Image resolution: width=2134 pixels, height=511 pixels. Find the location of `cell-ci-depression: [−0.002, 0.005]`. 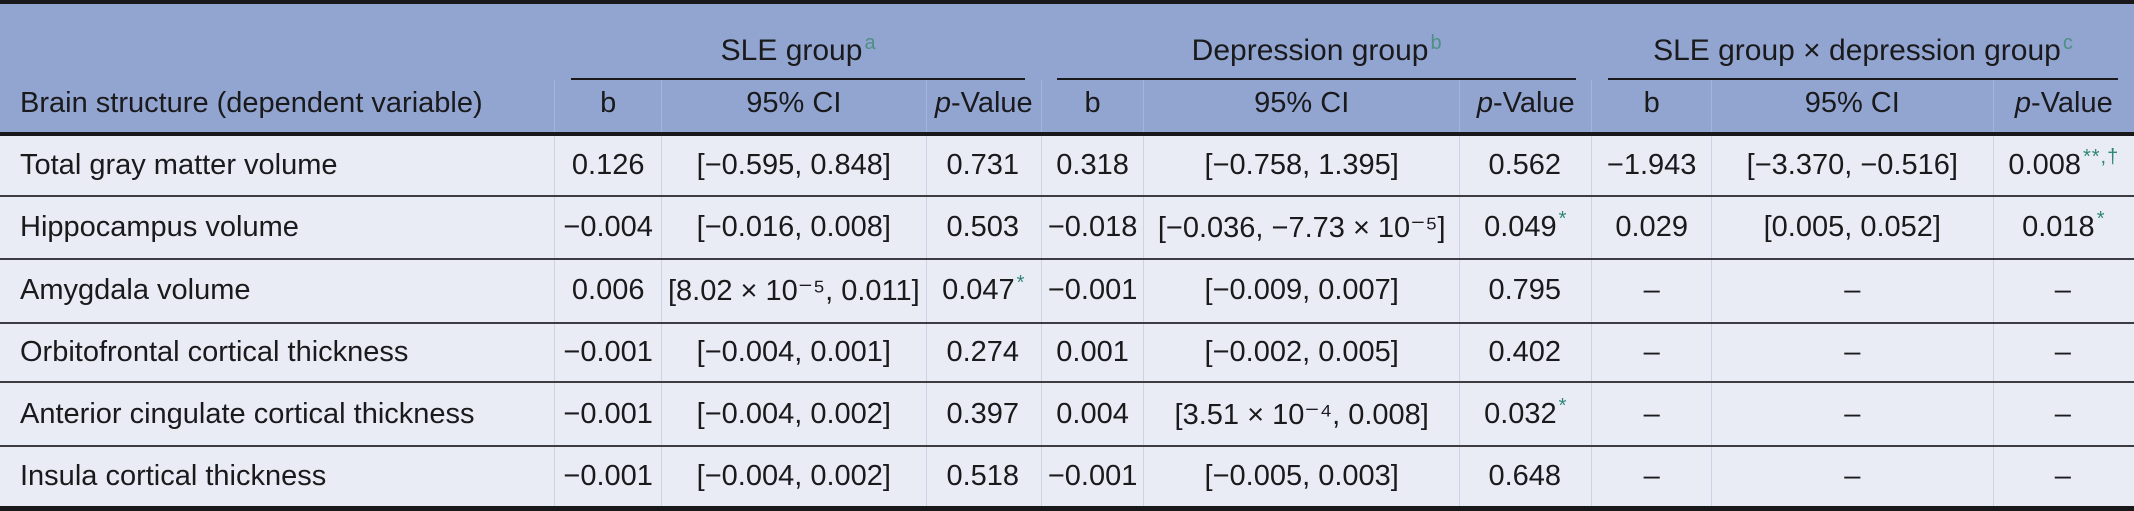

cell-ci-depression: [−0.002, 0.005] is located at coordinates (1301, 353).